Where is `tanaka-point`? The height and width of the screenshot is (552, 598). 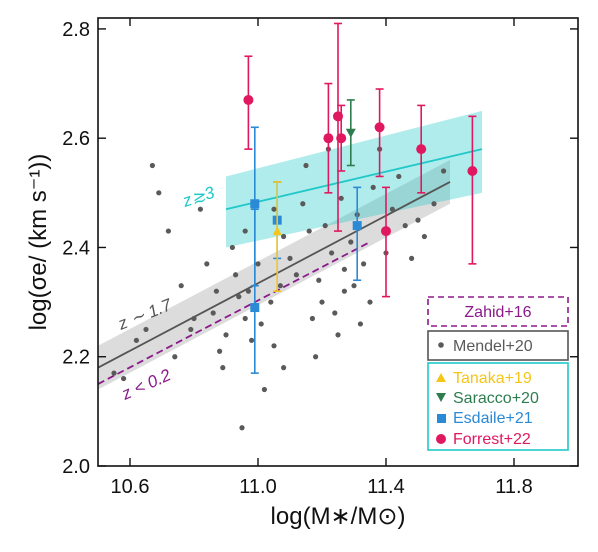
tanaka-point is located at coordinates (277, 231).